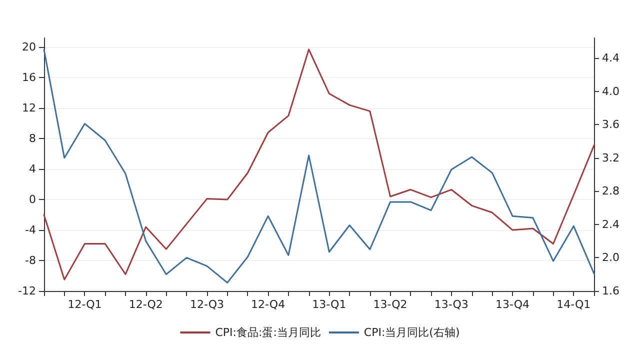 The height and width of the screenshot is (359, 640). Describe the element at coordinates (32, 139) in the screenshot. I see `y-tick-label: 8` at that location.